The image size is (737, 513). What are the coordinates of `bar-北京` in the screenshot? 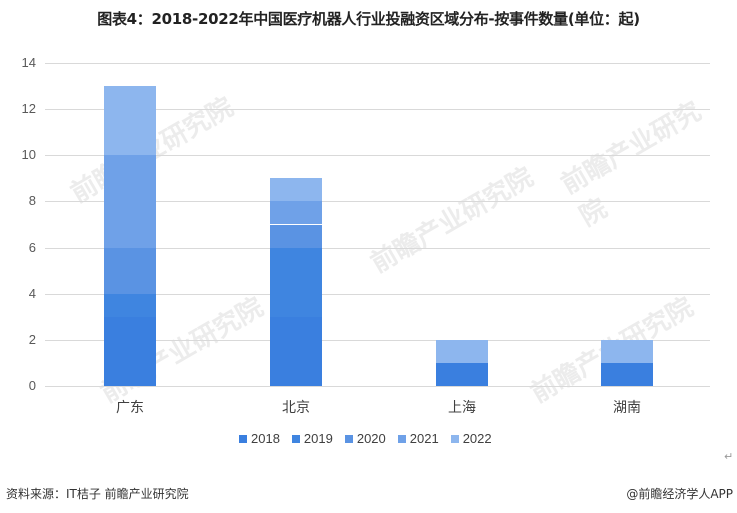 It's located at (296, 256).